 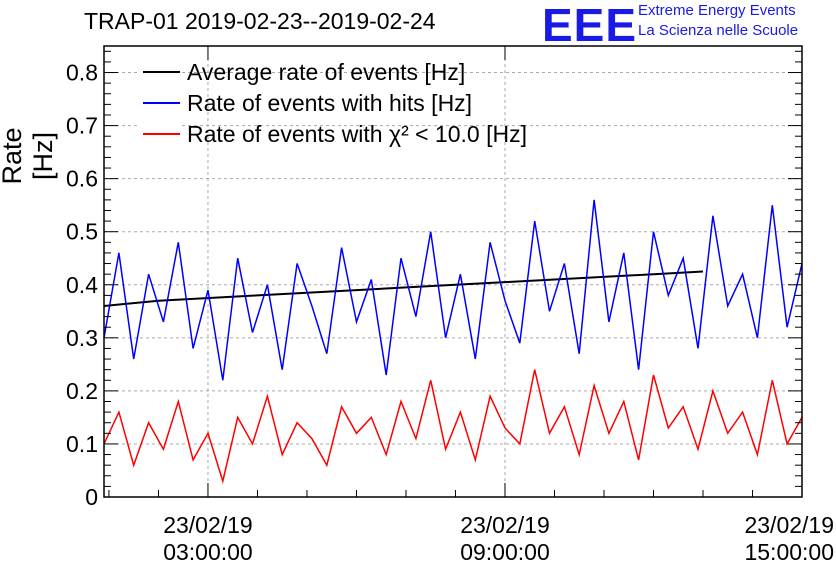 What do you see at coordinates (326, 72) in the screenshot?
I see `legend-label-1: Average rate of events [Hz]` at bounding box center [326, 72].